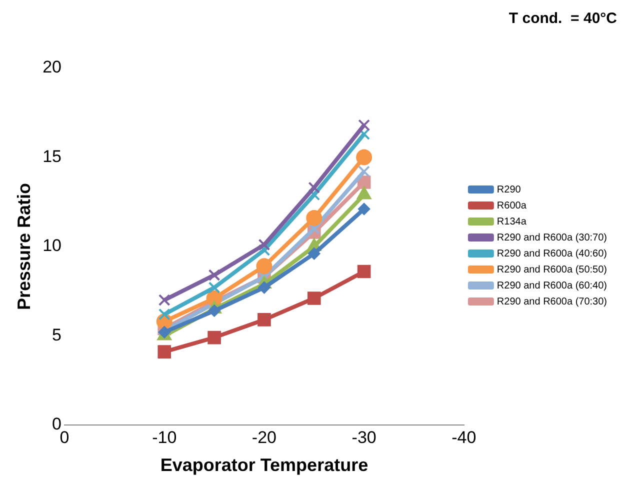  Describe the element at coordinates (551, 286) in the screenshot. I see `legend-label: R290 and R600a (60:40)` at that location.